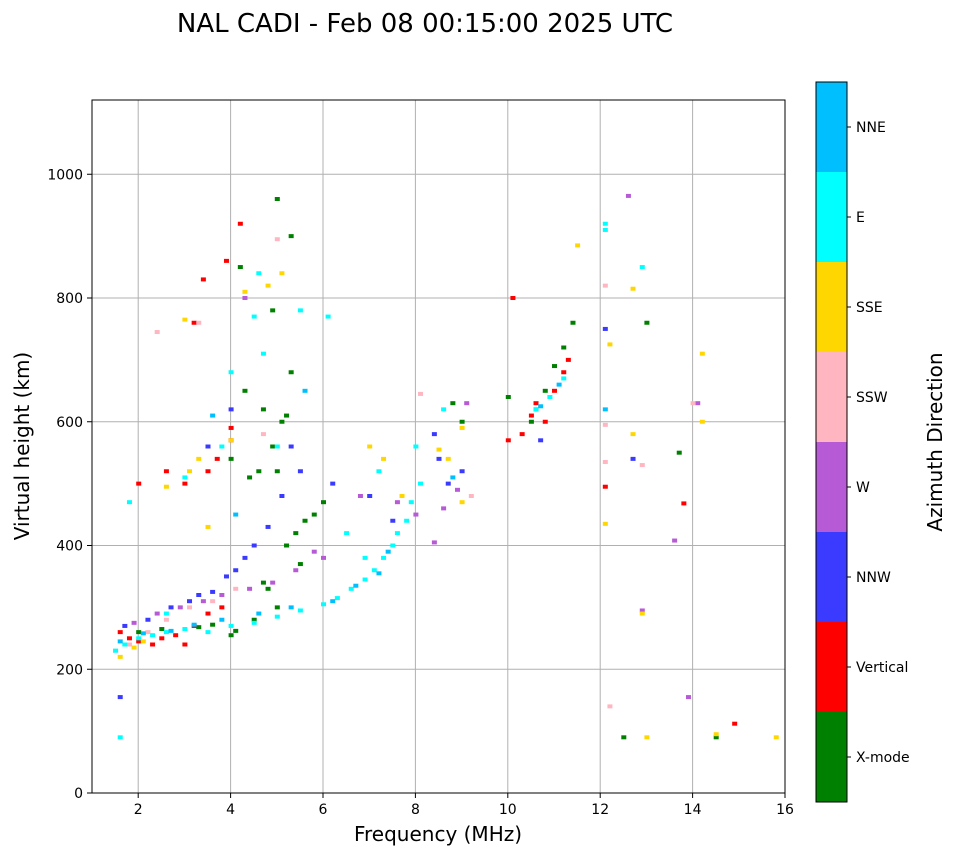  Describe the element at coordinates (863, 488) in the screenshot. I see `colorbar-tick-label: W` at that location.